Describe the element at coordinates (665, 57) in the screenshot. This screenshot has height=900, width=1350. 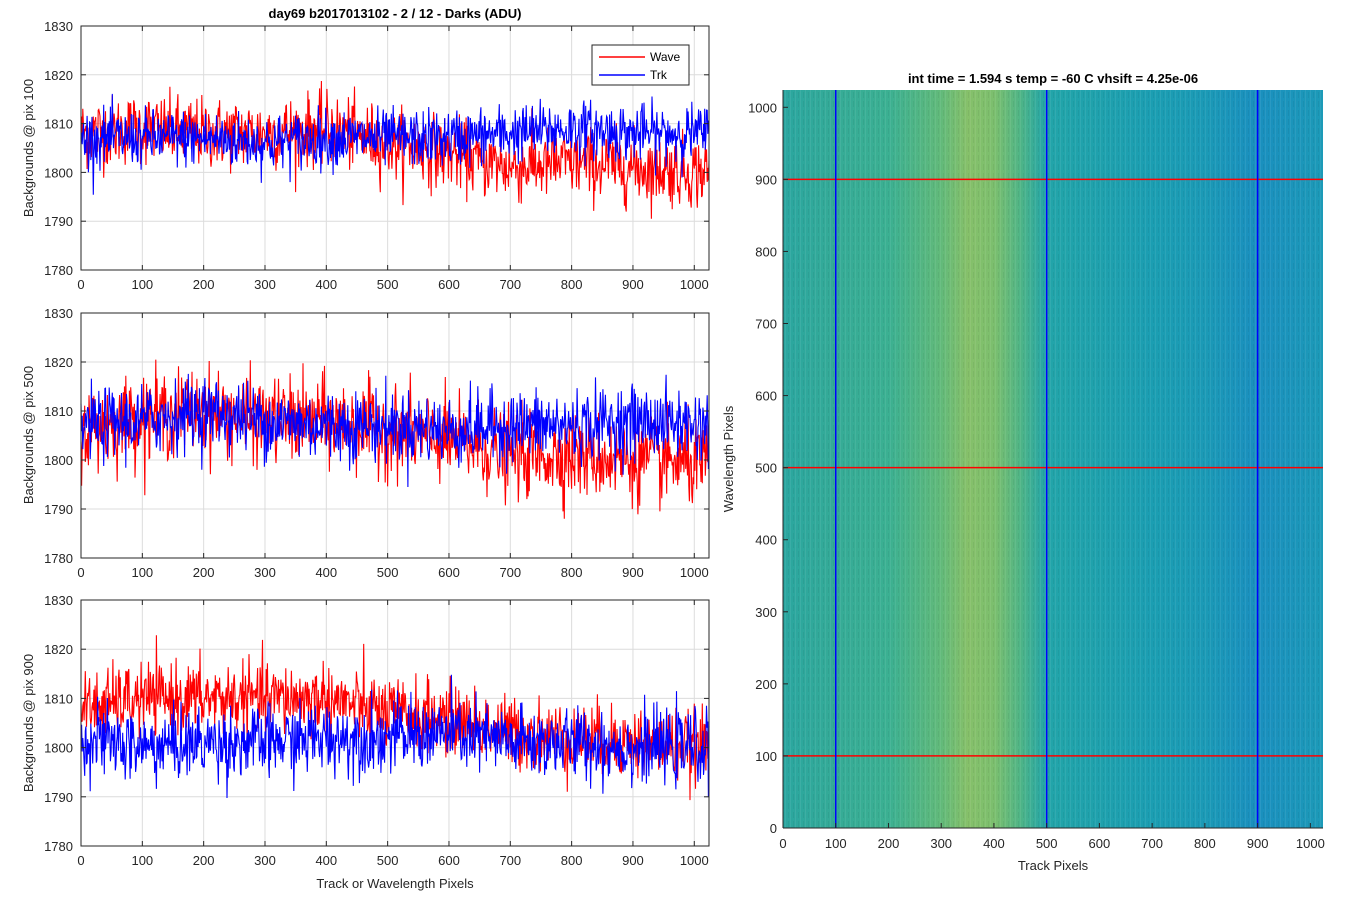
I see `legend-label-wave: Wave` at that location.